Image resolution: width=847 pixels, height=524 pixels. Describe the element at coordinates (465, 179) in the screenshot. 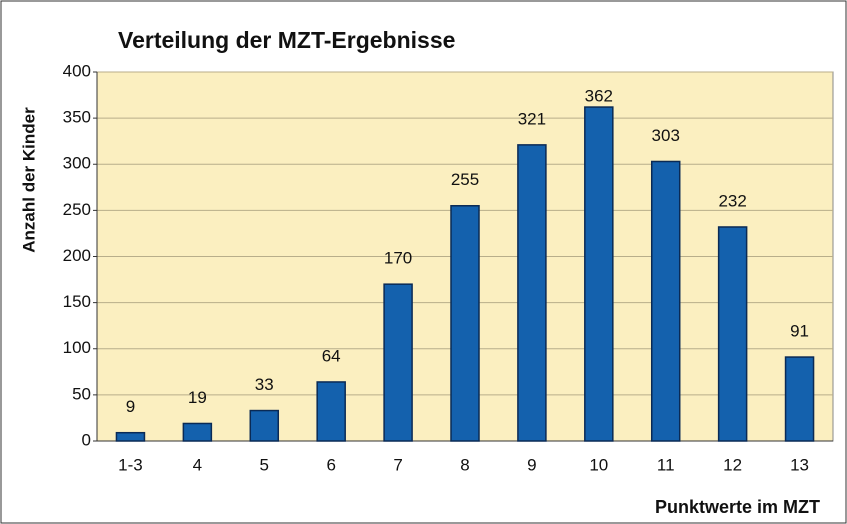

I see `data-label: 255` at that location.